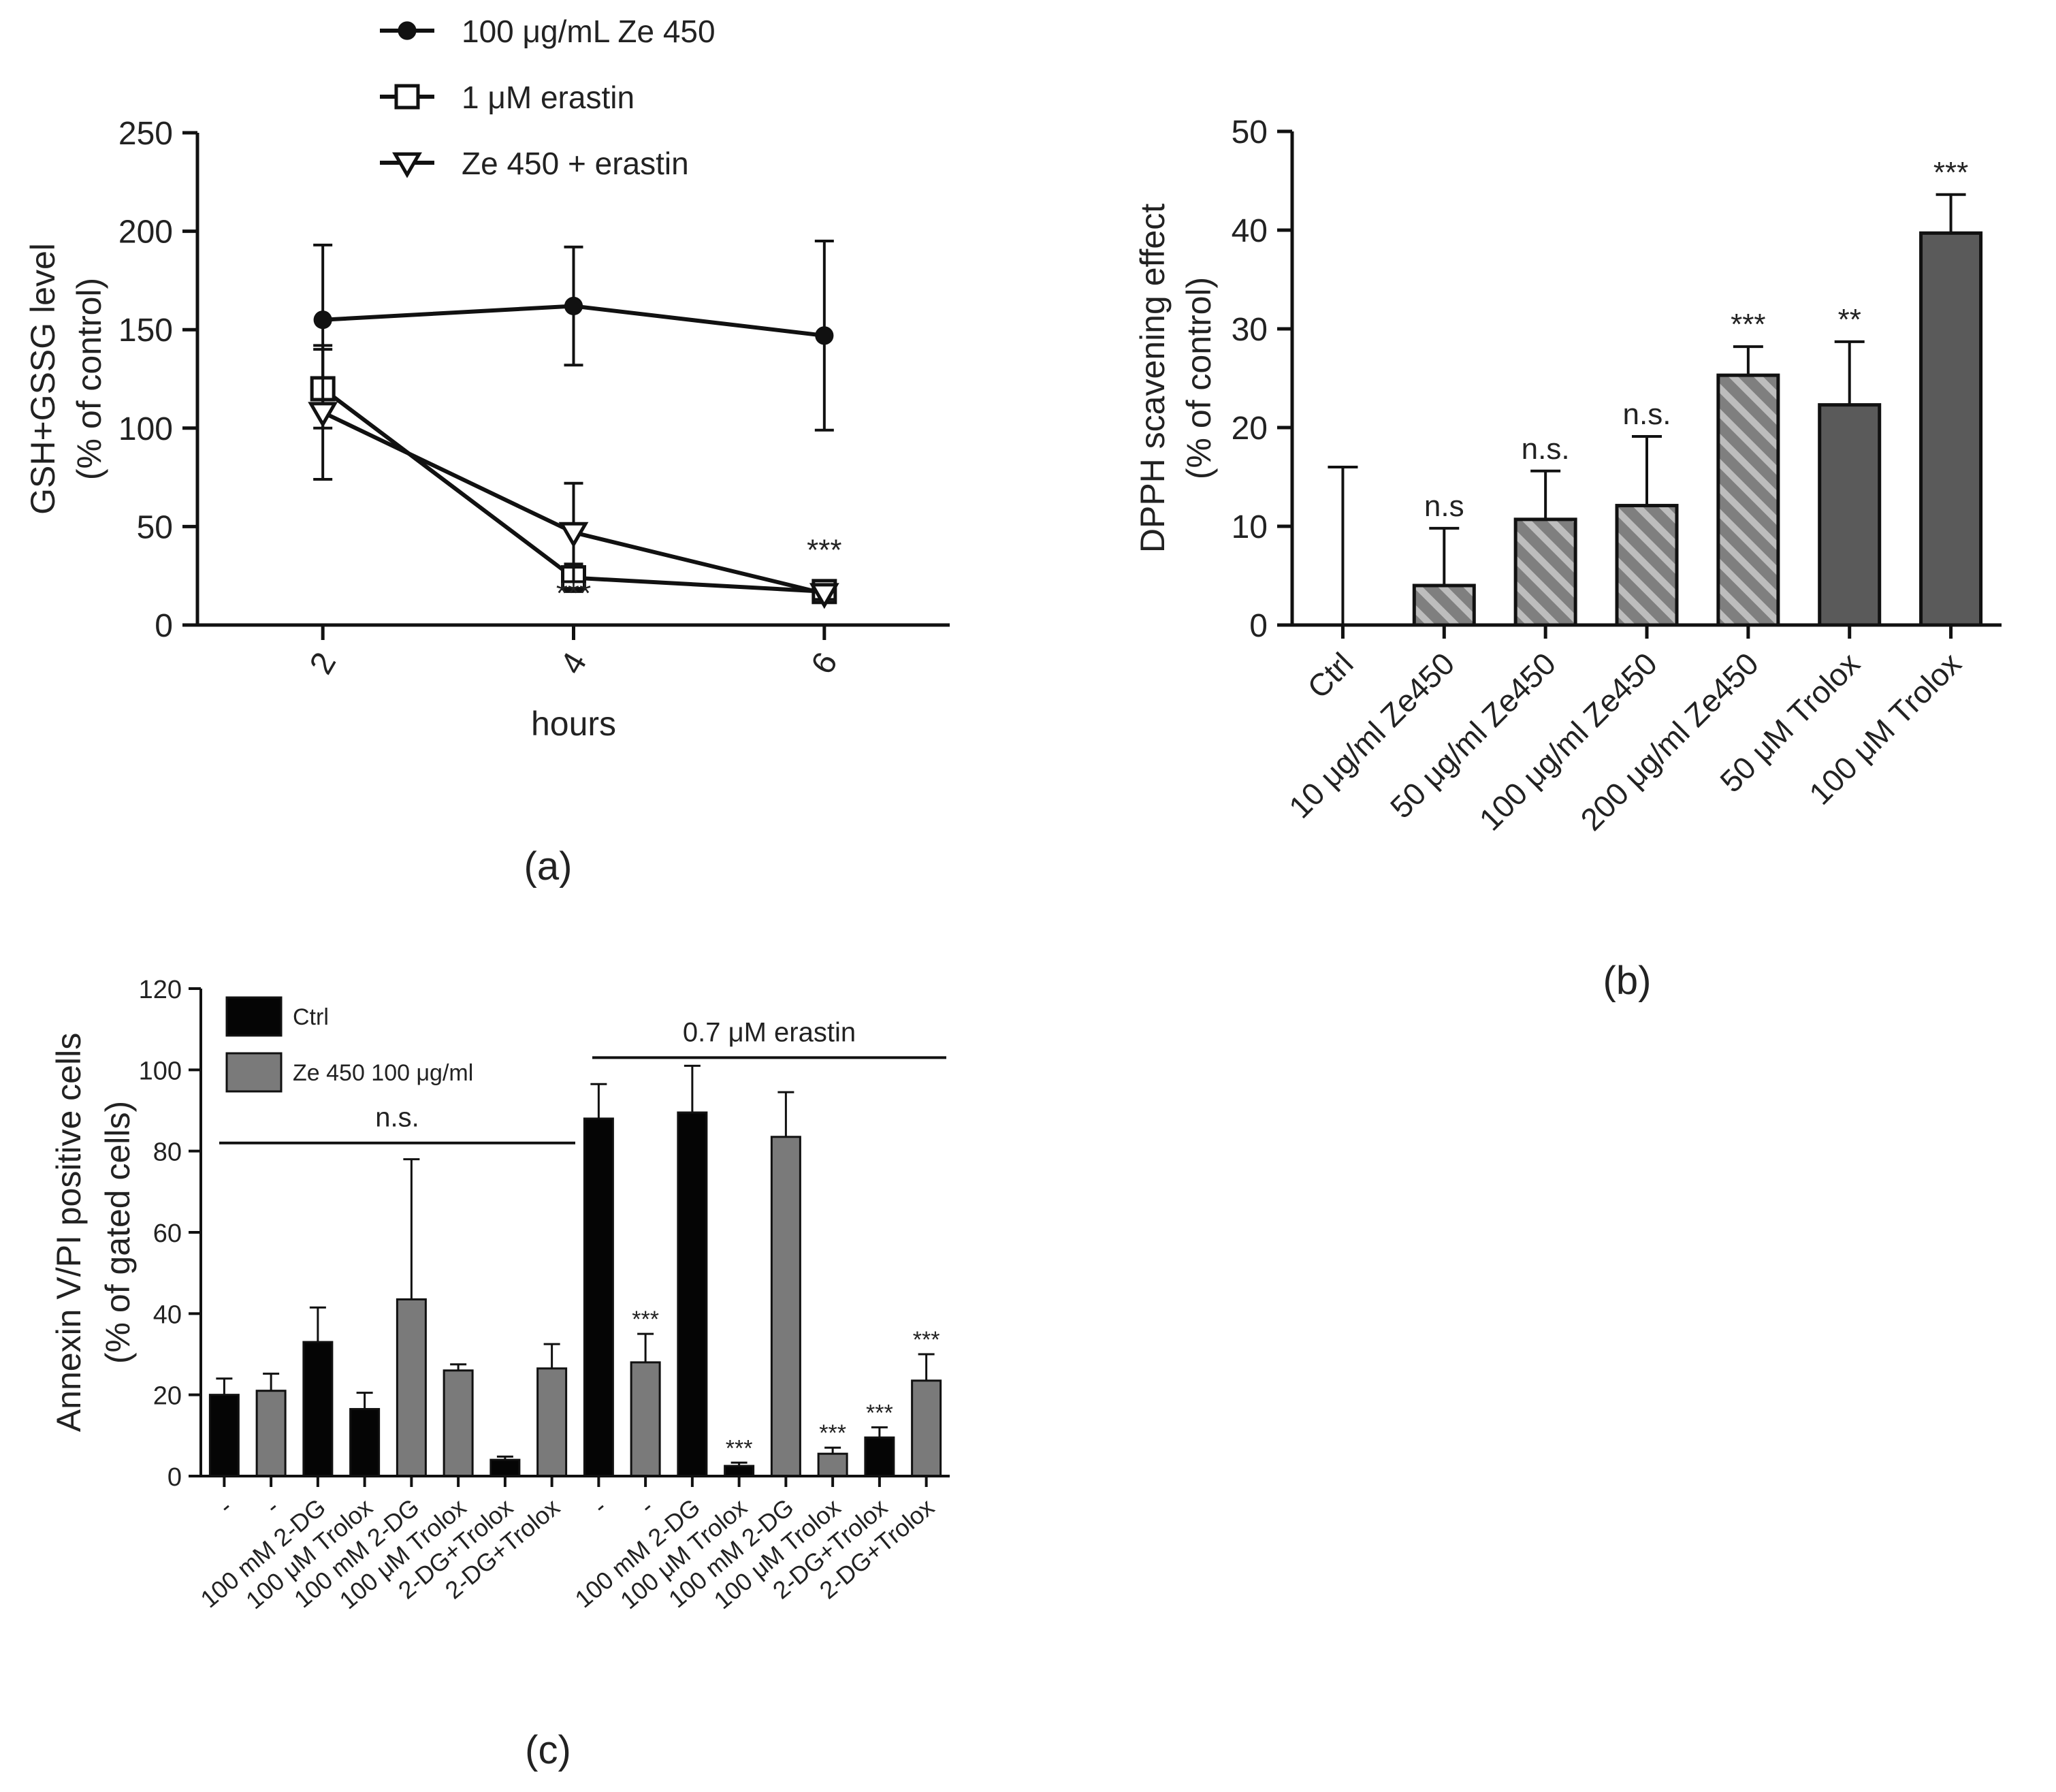  I want to click on significance-label: **, so click(1850, 319).